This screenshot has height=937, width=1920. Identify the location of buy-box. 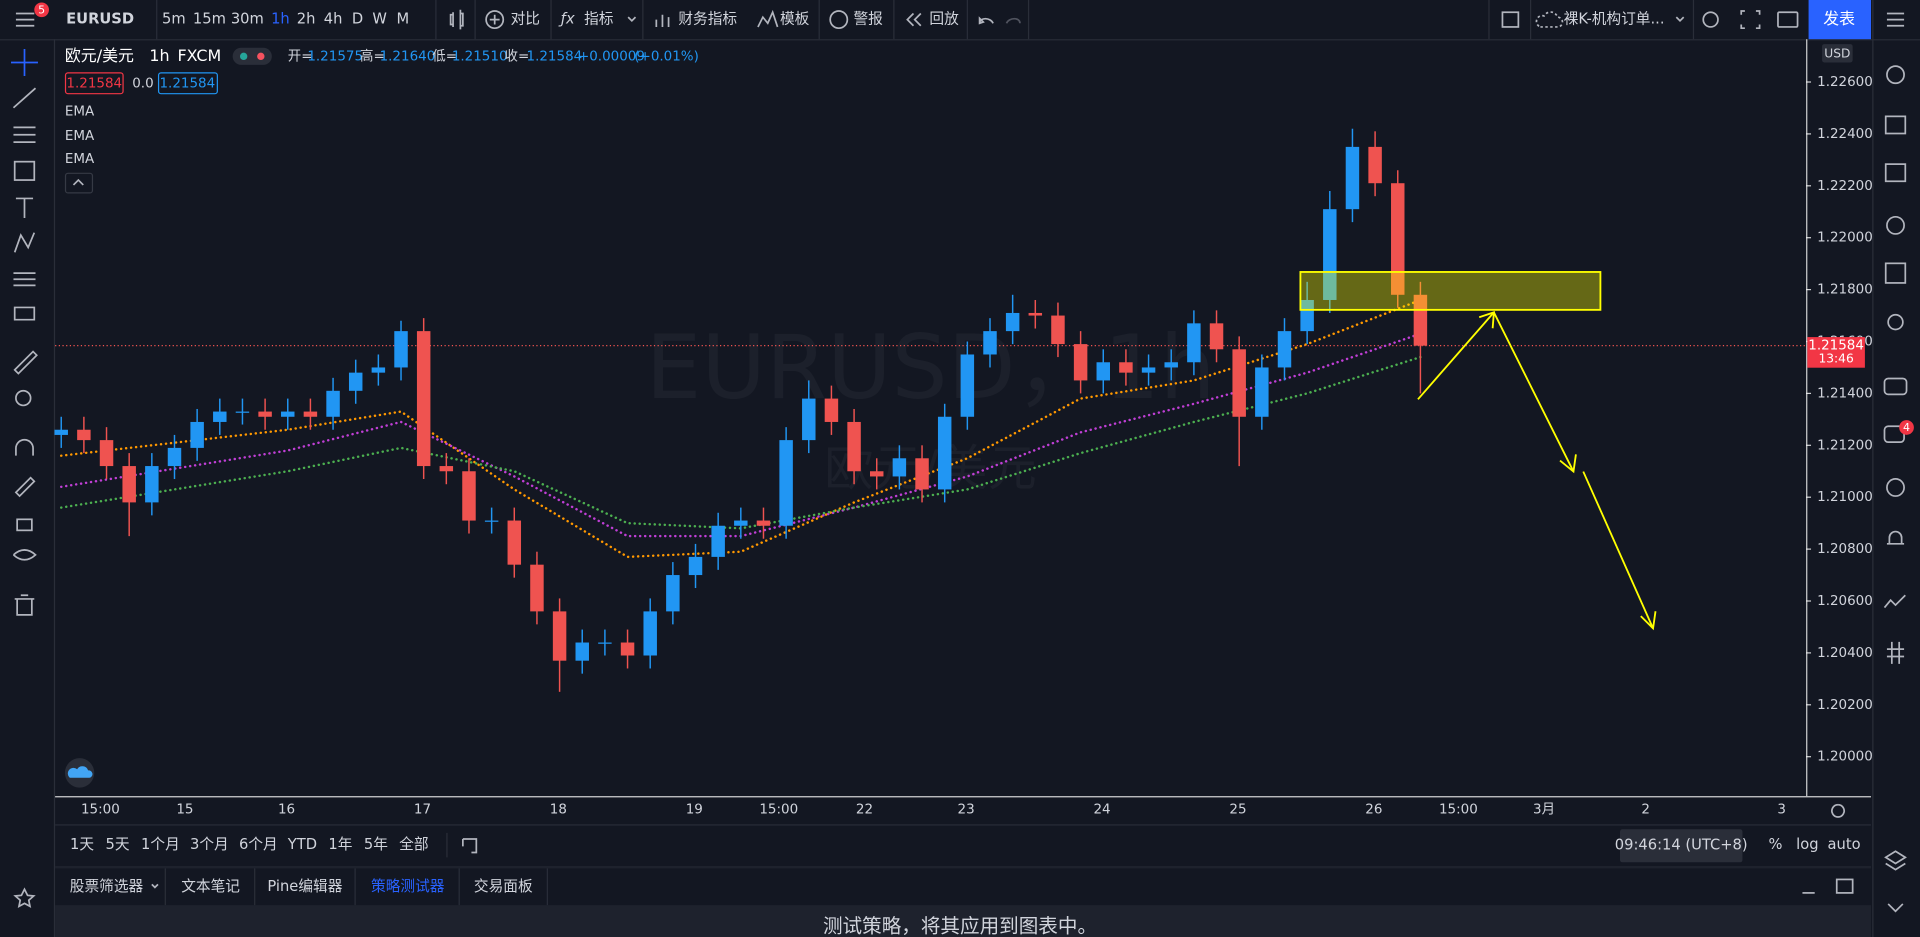
(187, 83).